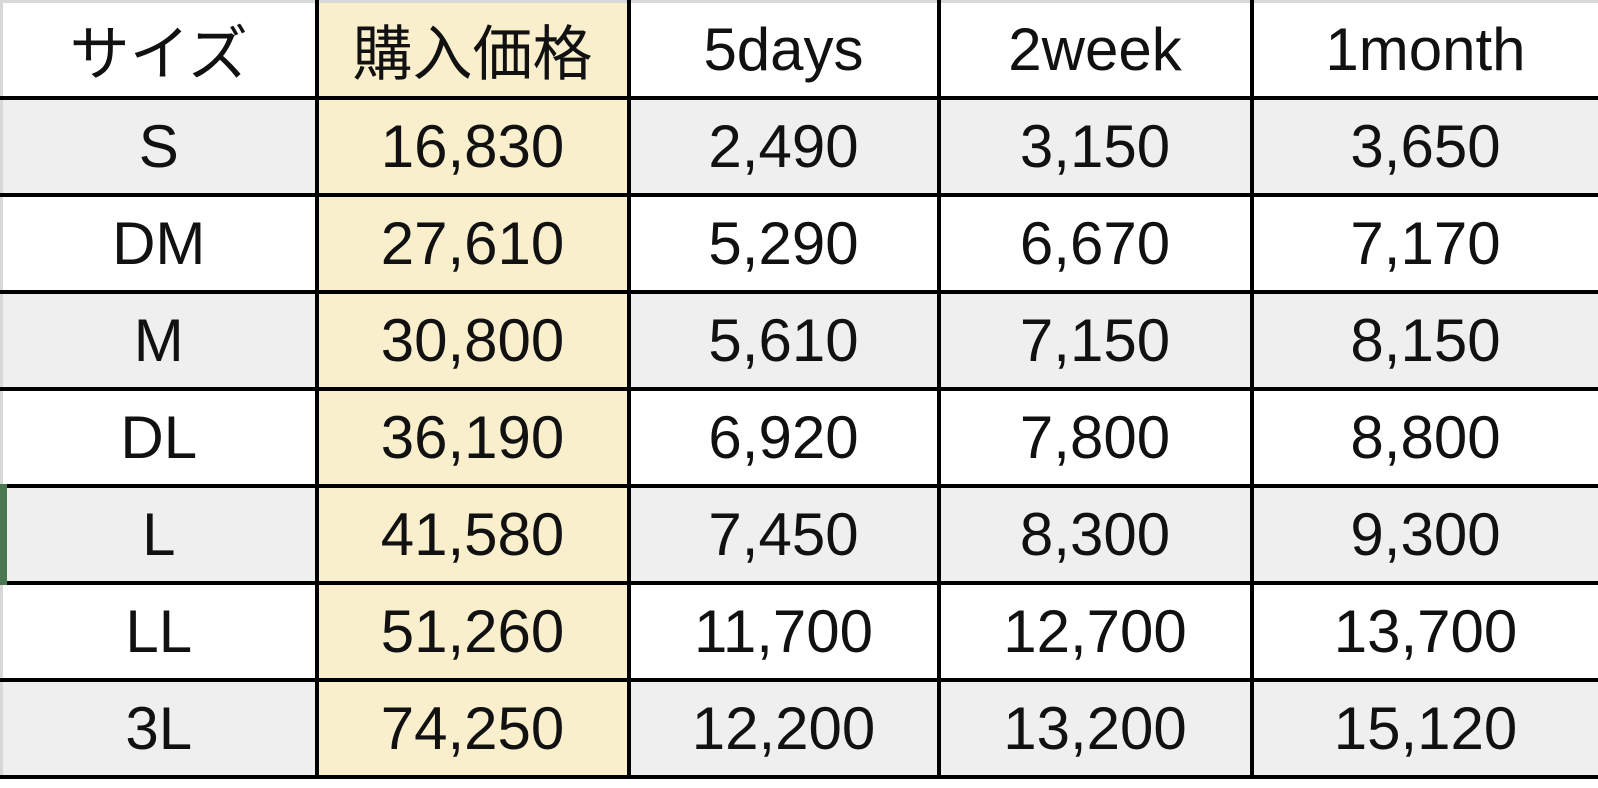 This screenshot has width=1598, height=788. What do you see at coordinates (1423, 728) in the screenshot?
I see `price-1month-cell: 15,120` at bounding box center [1423, 728].